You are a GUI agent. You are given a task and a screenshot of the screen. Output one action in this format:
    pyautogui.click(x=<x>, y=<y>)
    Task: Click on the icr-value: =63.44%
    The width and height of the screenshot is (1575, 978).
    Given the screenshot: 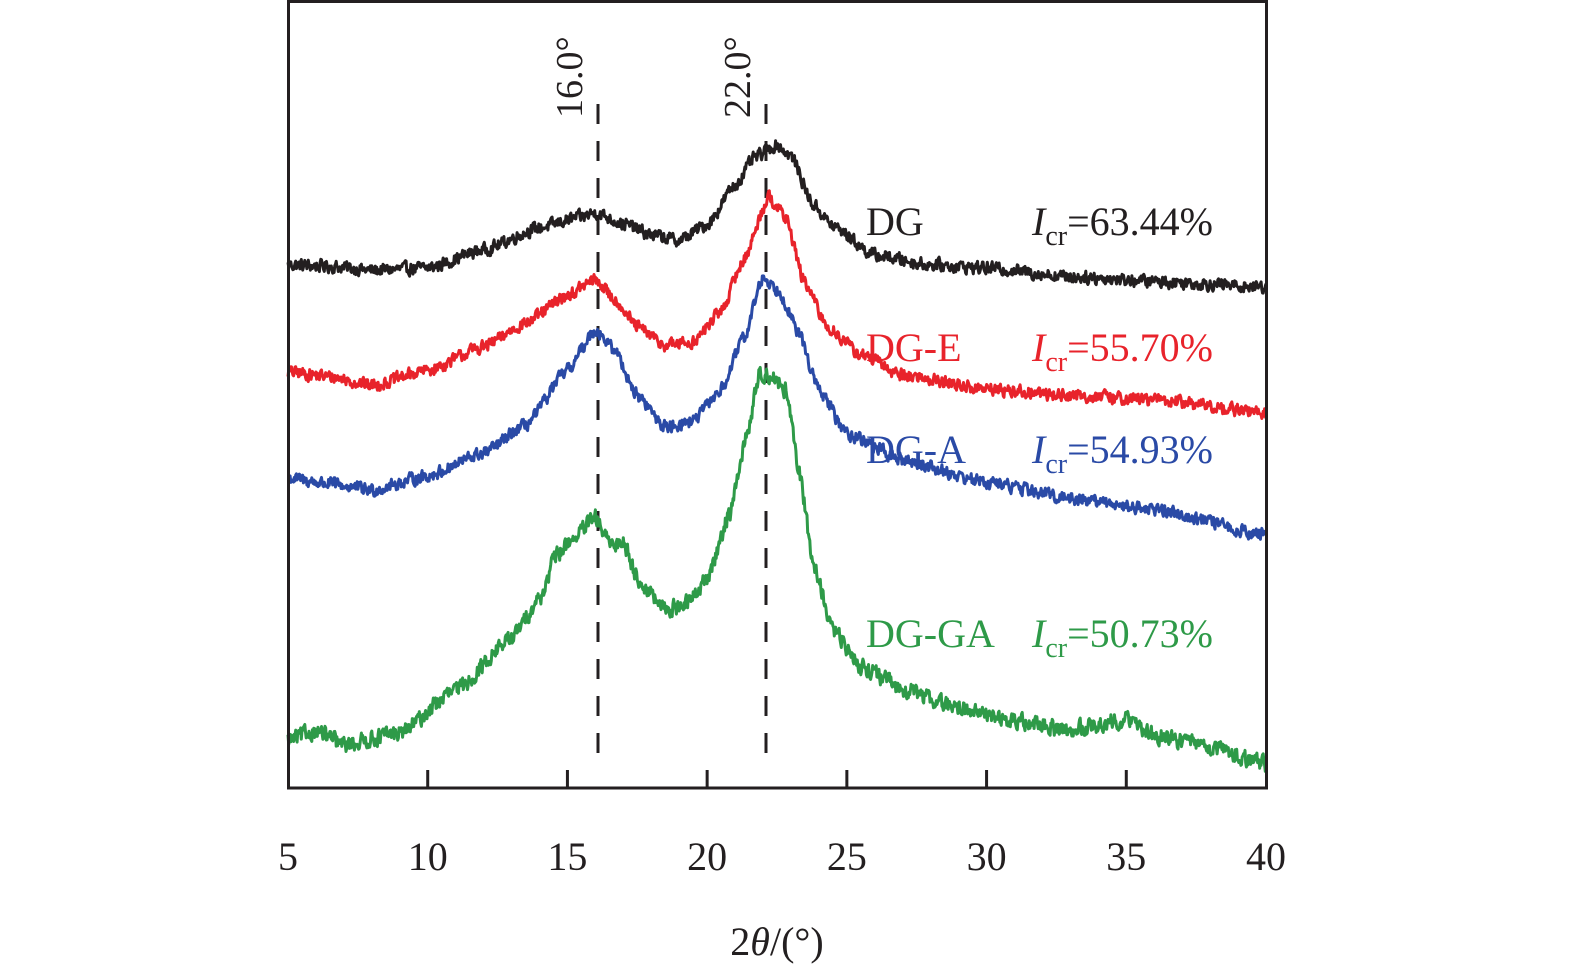 What is the action you would take?
    pyautogui.click(x=1140, y=221)
    